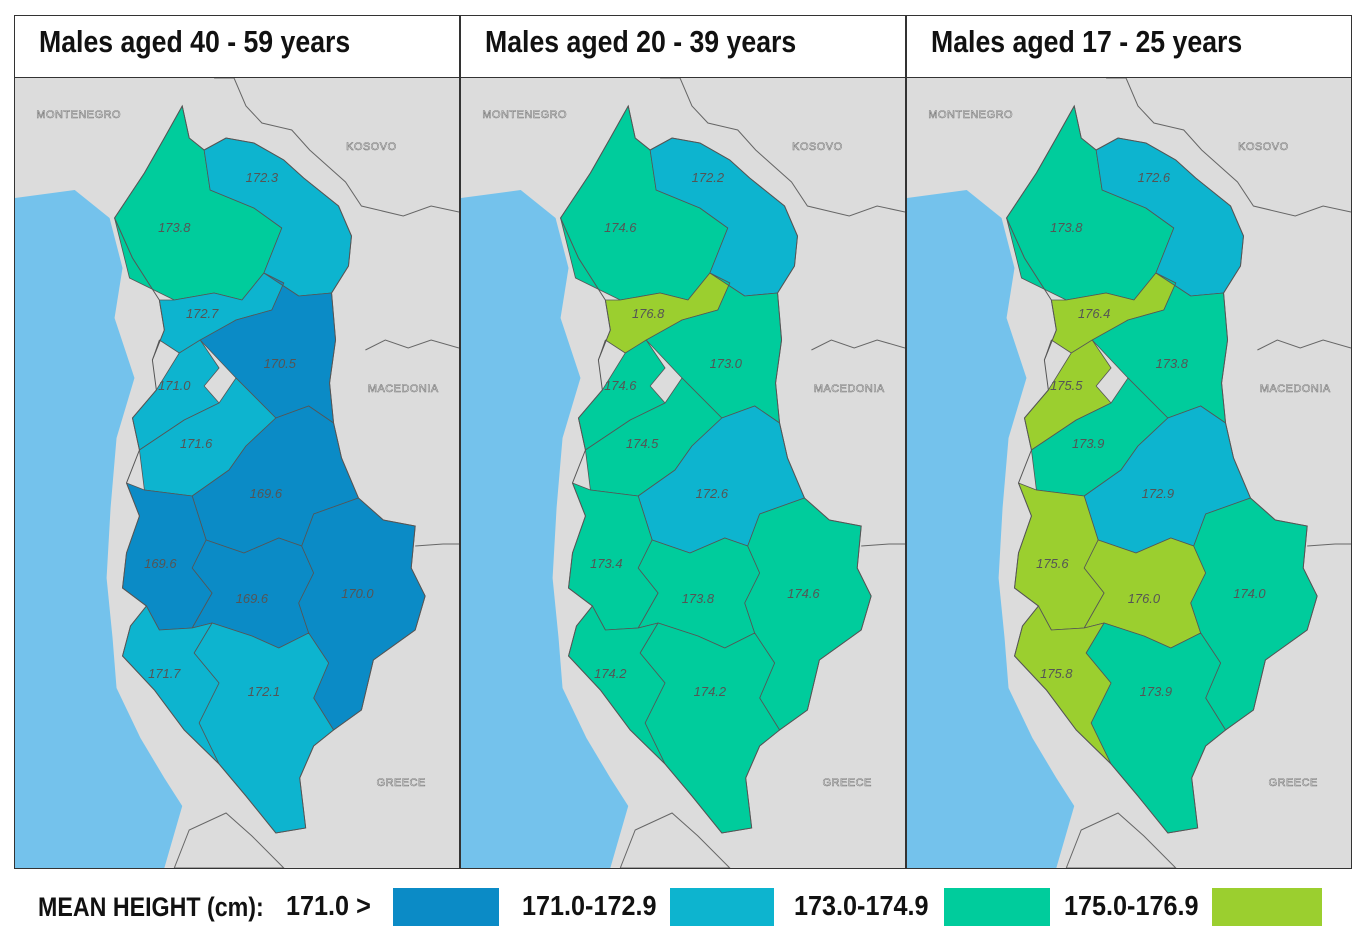  What do you see at coordinates (589, 905) in the screenshot?
I see `legend-label: 171.0-172.9` at bounding box center [589, 905].